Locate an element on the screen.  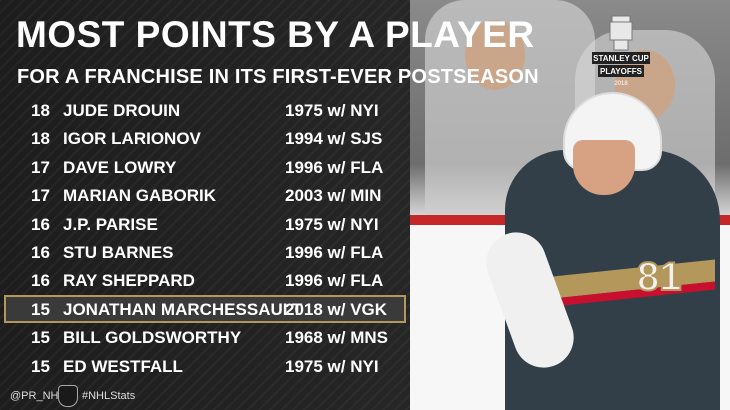
list-item: 16 STU BARNES 1996 w/ FLA is located at coordinates (205, 252).